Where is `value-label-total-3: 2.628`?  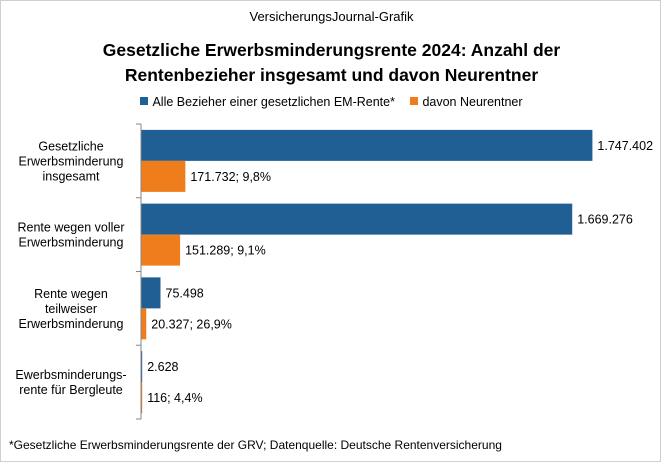 value-label-total-3: 2.628 is located at coordinates (162, 367).